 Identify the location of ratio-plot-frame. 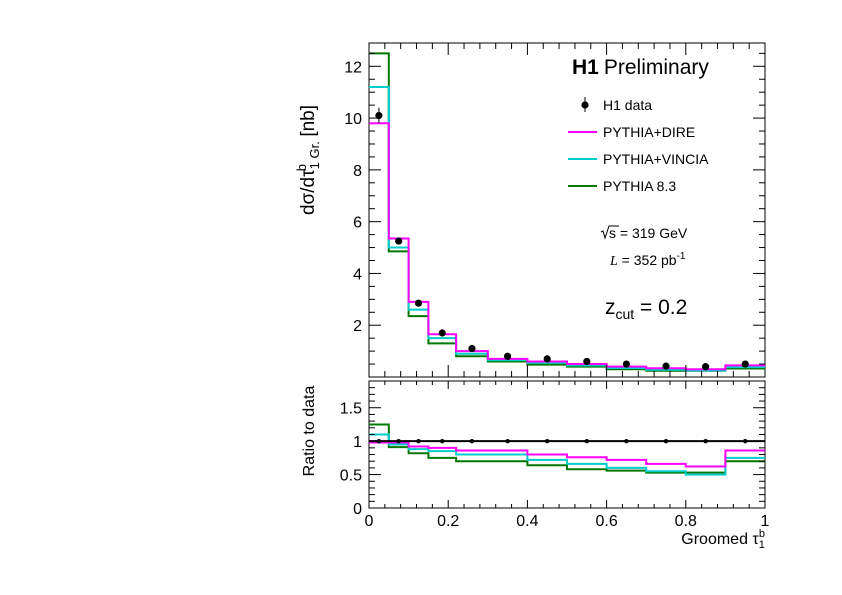
(567, 444).